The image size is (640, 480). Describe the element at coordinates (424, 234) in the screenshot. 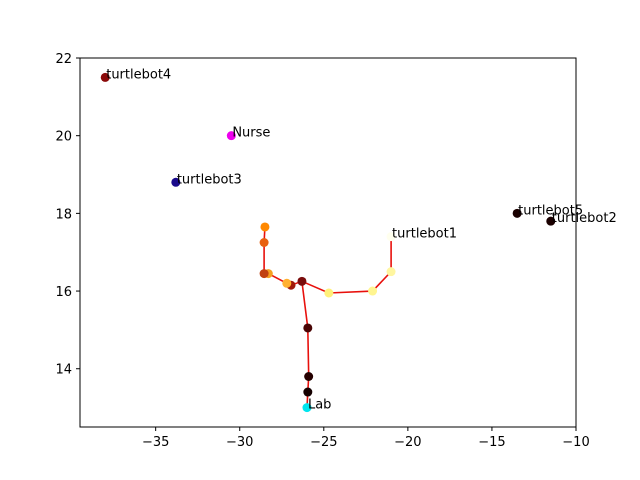

I see `point-label: turtlebot1` at that location.